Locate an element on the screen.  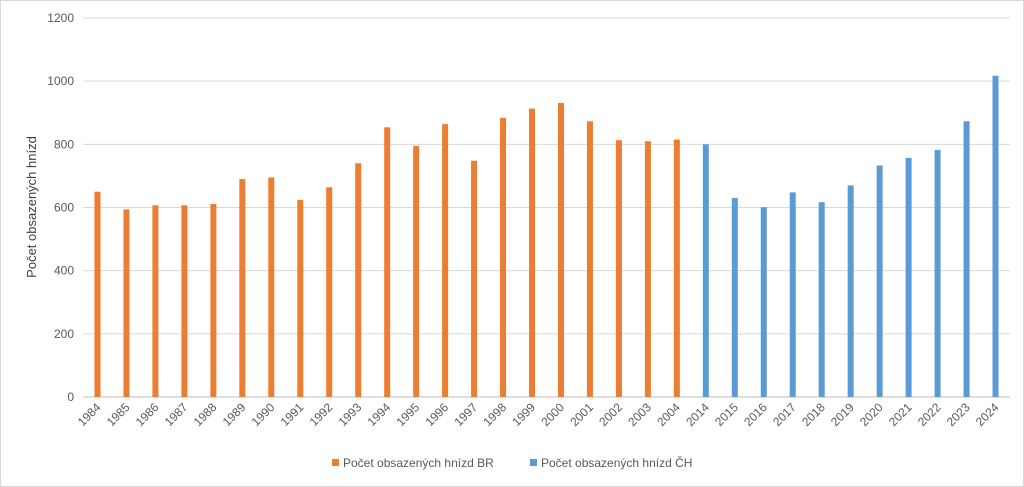
bar-1994 is located at coordinates (387, 262).